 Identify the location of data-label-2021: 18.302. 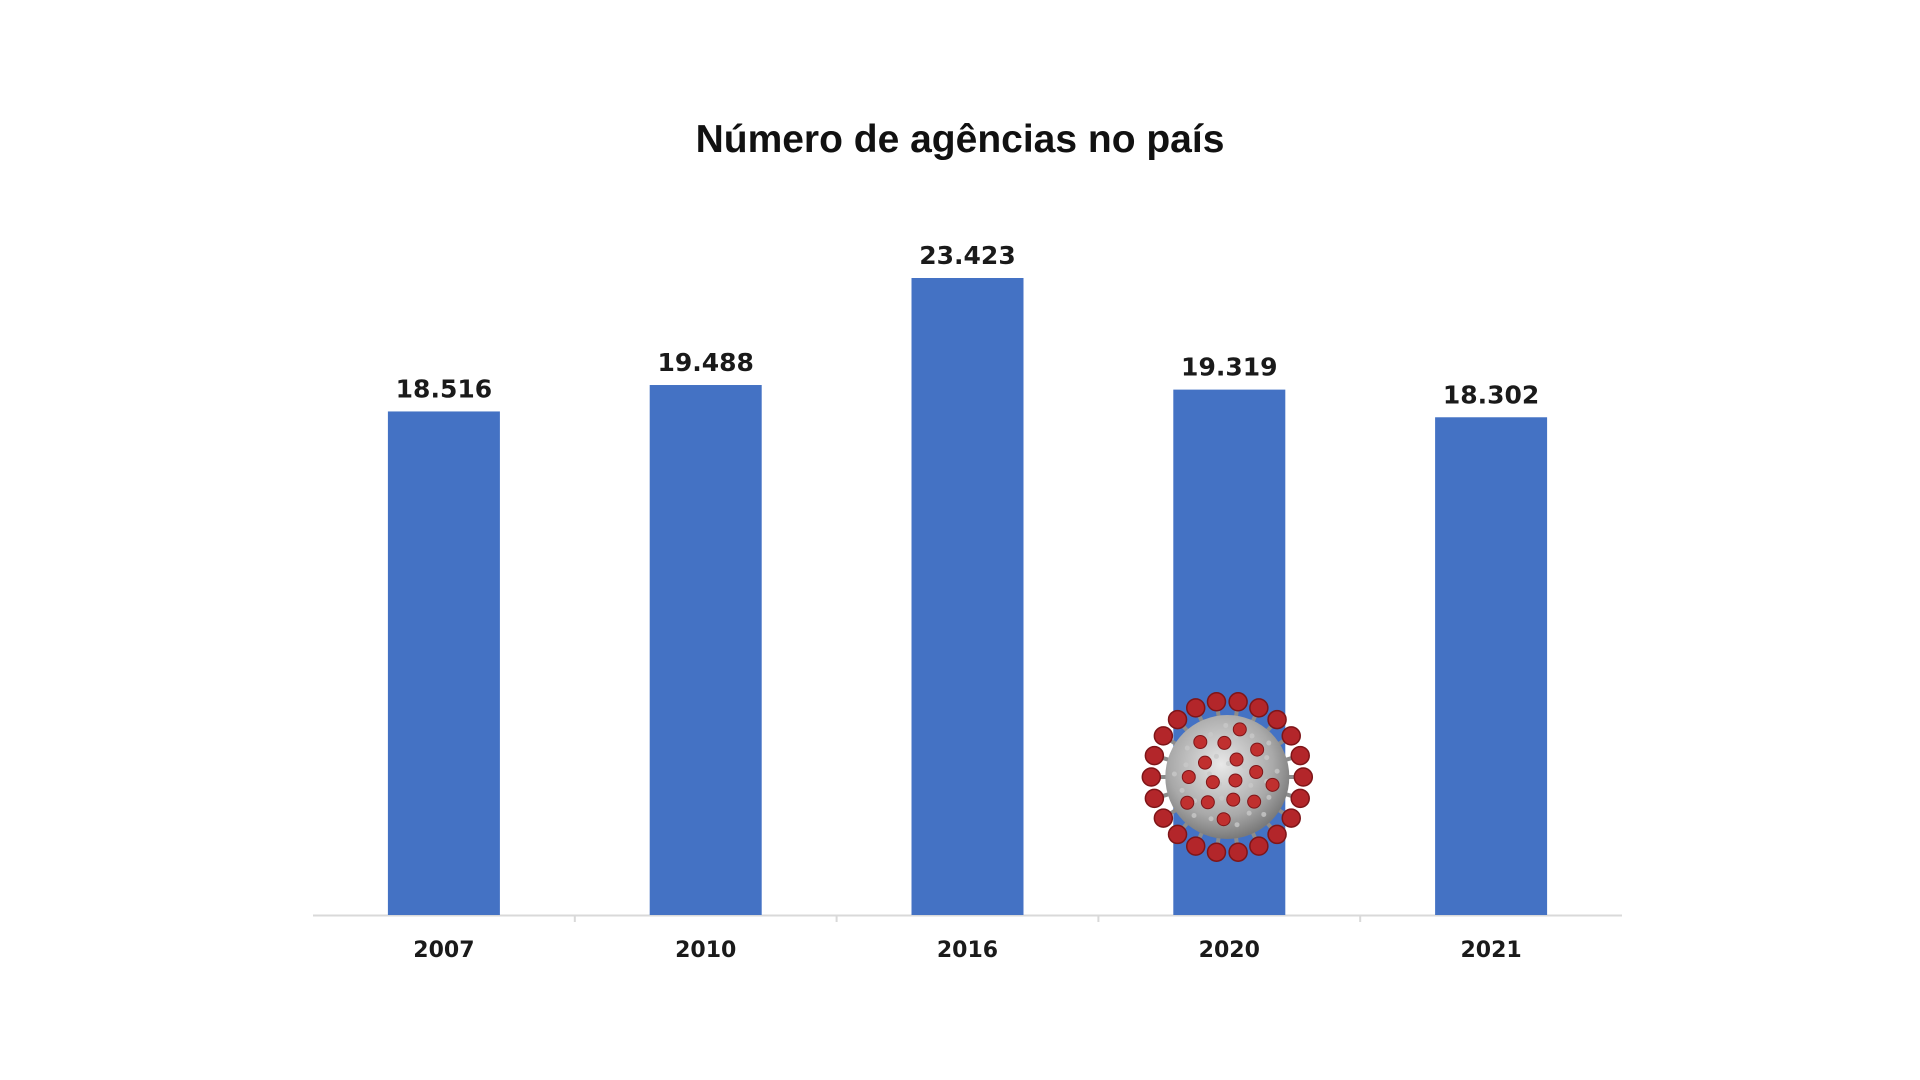
(1491, 394).